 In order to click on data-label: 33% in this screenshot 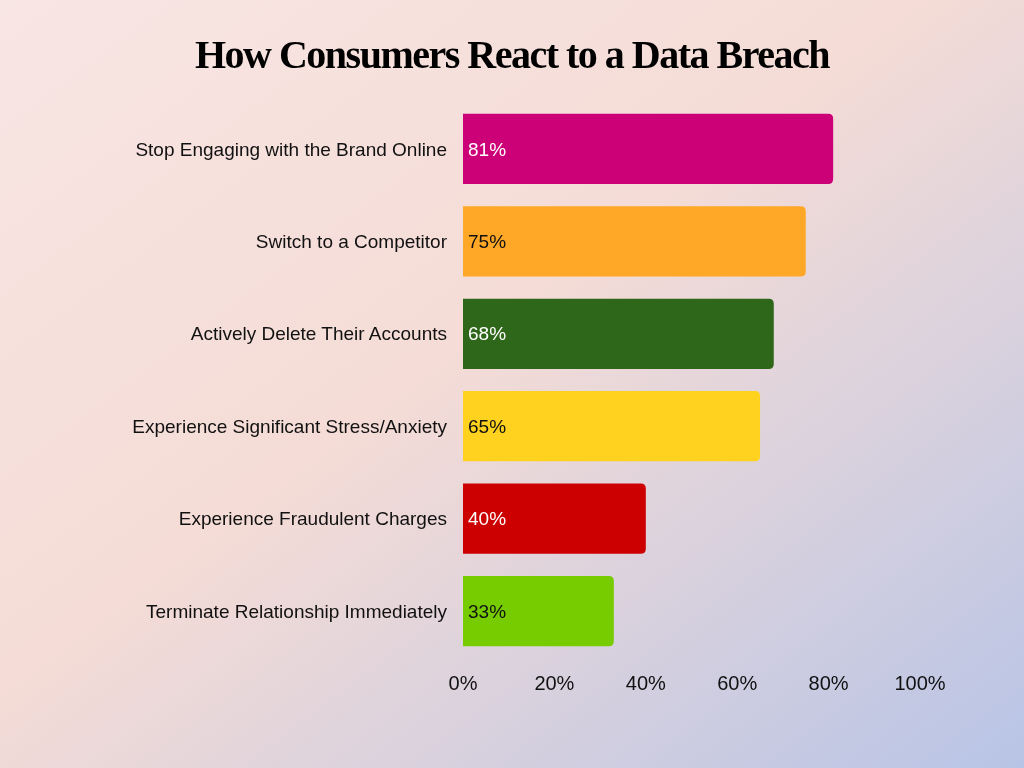, I will do `click(487, 611)`.